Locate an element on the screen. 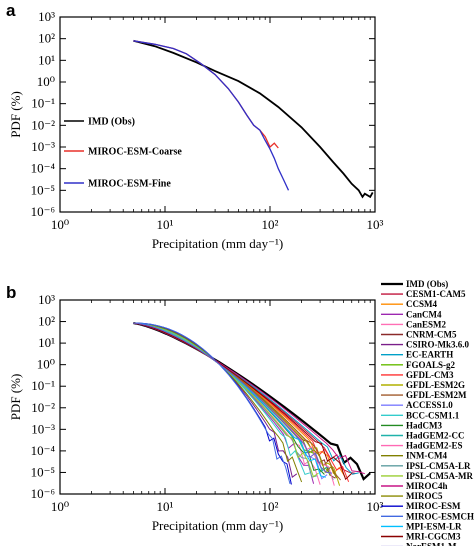  legend-entry: GFDL-ESM2G is located at coordinates (435, 385).